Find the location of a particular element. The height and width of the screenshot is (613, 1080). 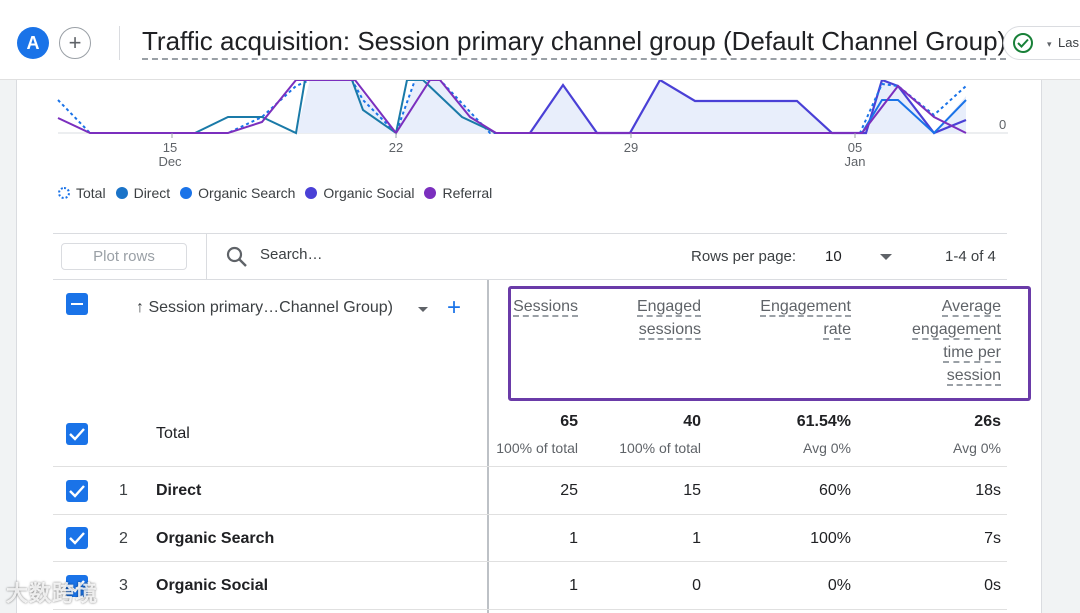

cell-engaged-sessions: 1 is located at coordinates (696, 538).